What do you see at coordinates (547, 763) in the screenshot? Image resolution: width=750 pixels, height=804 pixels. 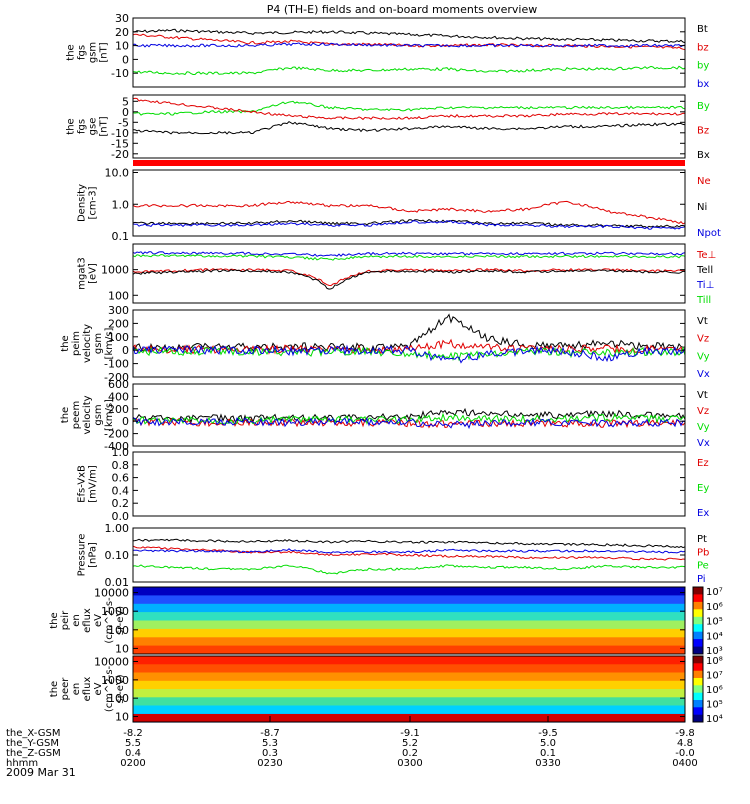 I see `ephem-value: 0330` at bounding box center [547, 763].